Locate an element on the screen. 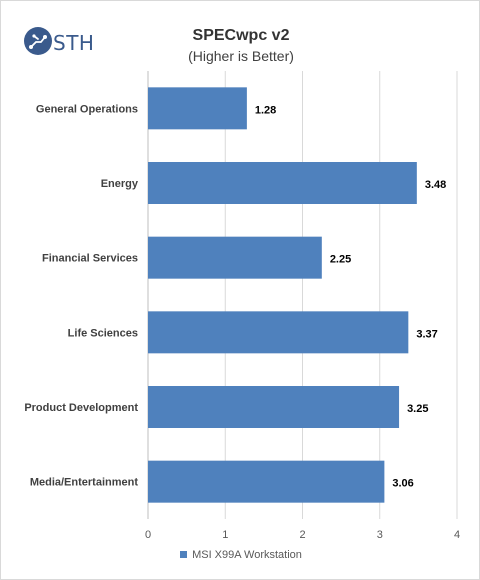 This screenshot has height=580, width=480. chart-subtitle: (Higher is Better) is located at coordinates (241, 56).